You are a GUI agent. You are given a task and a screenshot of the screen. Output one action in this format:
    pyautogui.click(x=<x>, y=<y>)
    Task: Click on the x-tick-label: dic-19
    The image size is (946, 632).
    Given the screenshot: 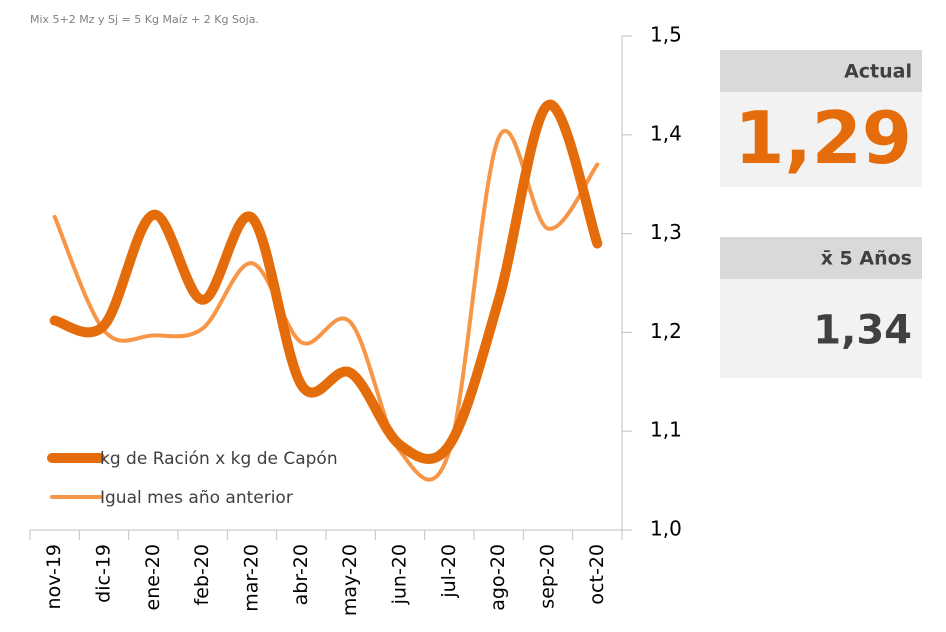 What is the action you would take?
    pyautogui.click(x=104, y=573)
    